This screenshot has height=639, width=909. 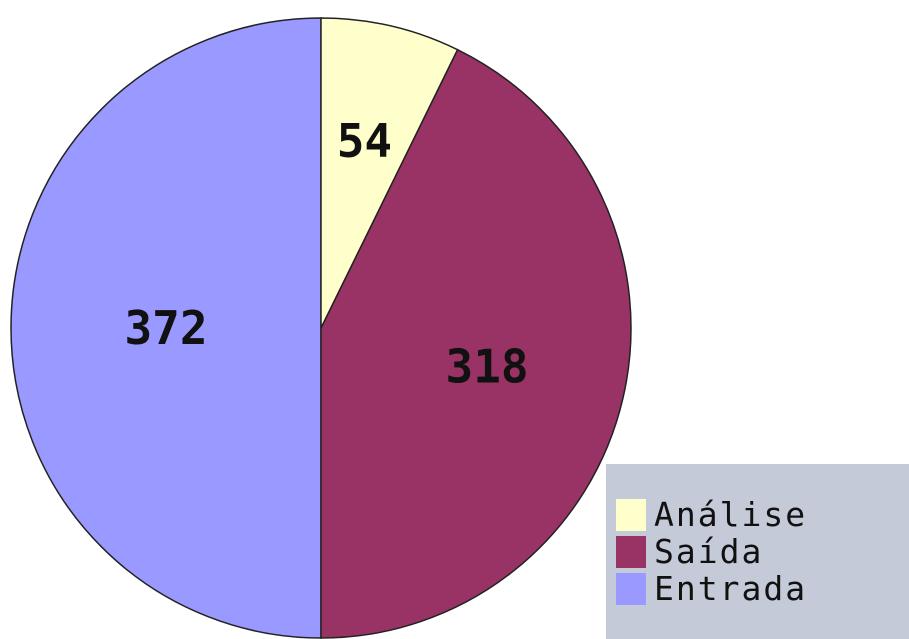 I want to click on legend-swatch-entrada, so click(x=631, y=588).